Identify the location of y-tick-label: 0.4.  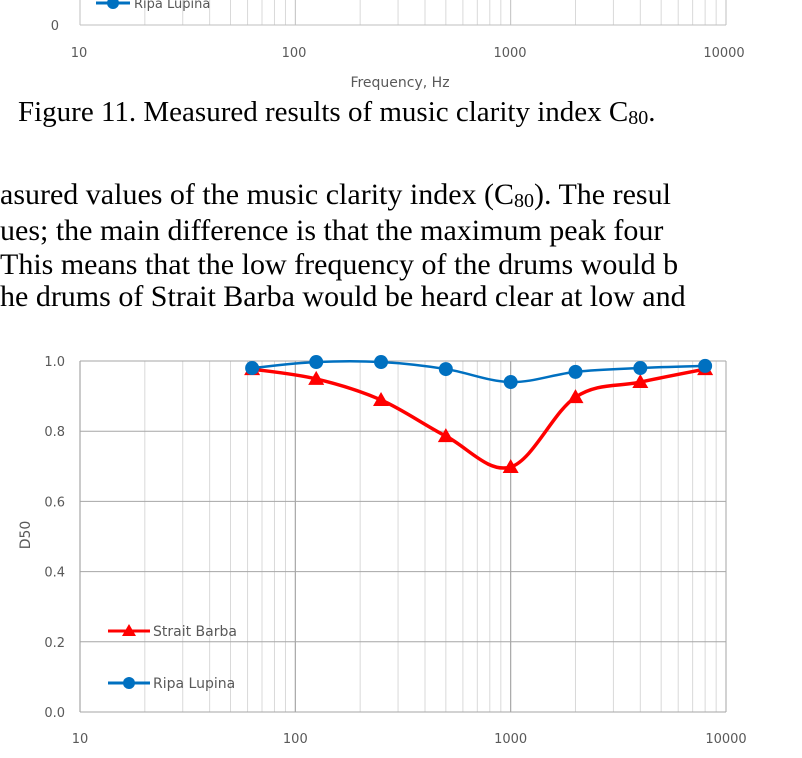
(54, 573).